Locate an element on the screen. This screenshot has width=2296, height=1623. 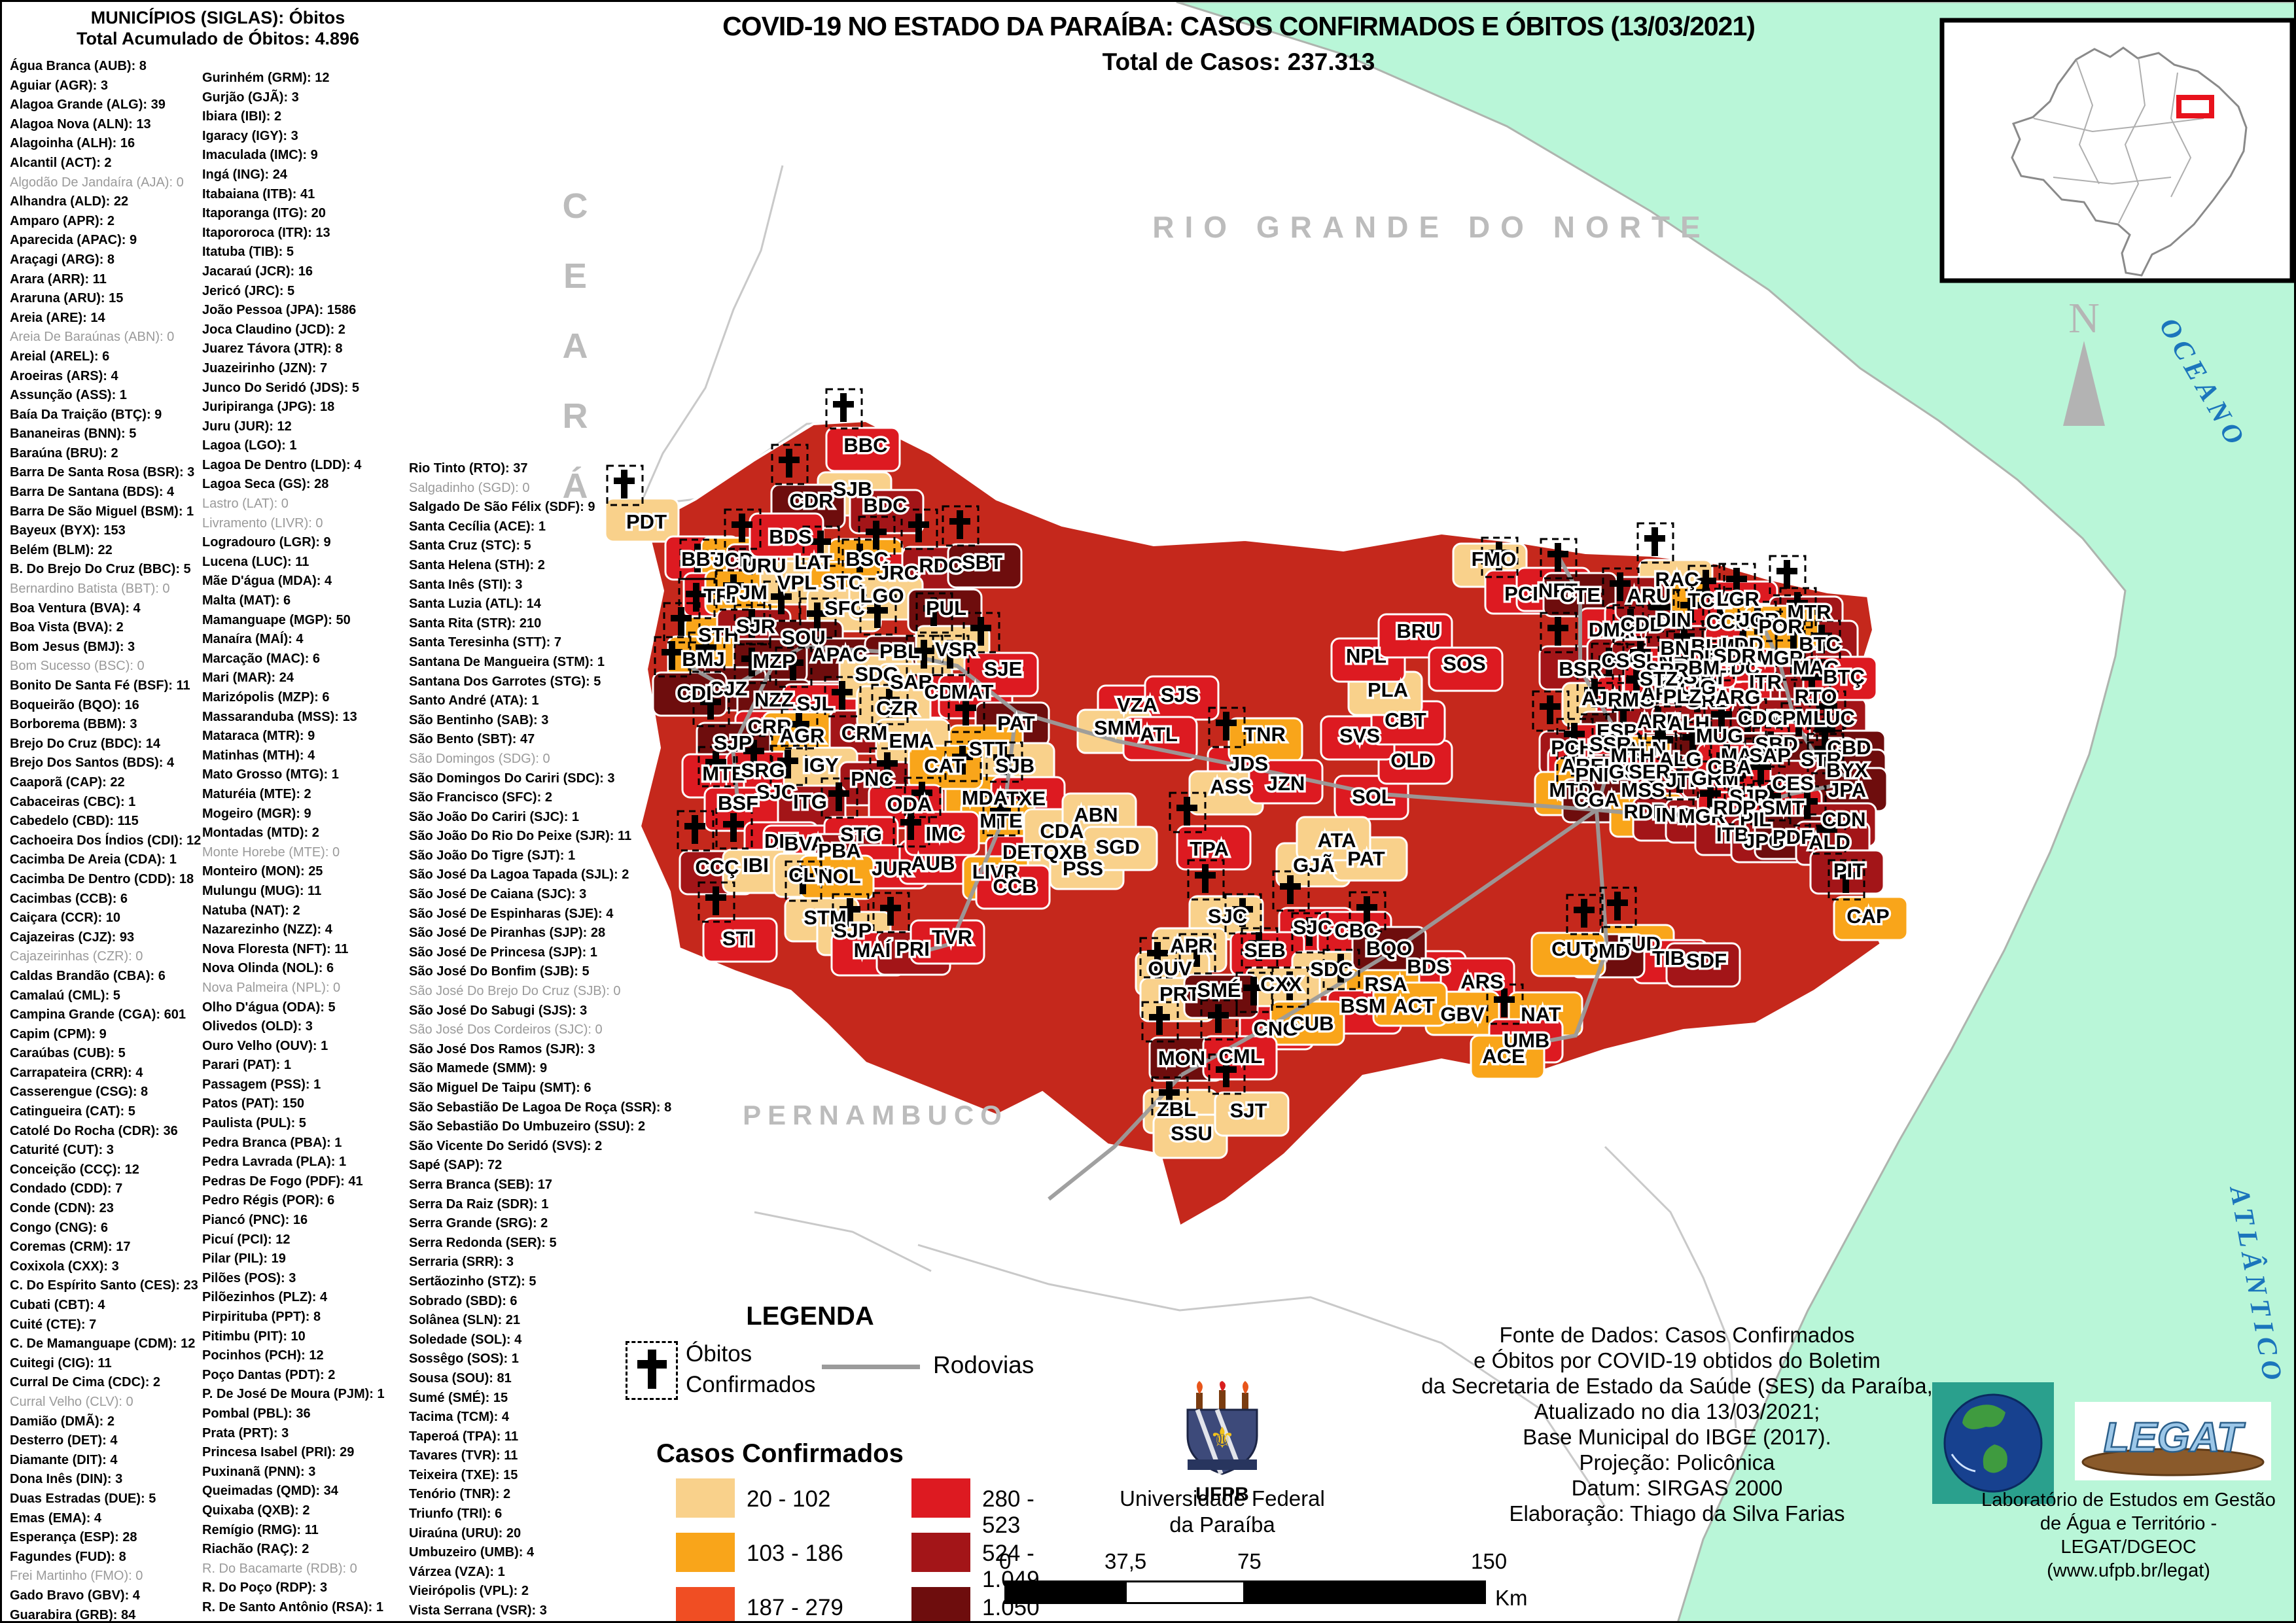
municipality-list-item: São Sebastião Do Umbuzeiro (SSU): 2 is located at coordinates (528, 1126).